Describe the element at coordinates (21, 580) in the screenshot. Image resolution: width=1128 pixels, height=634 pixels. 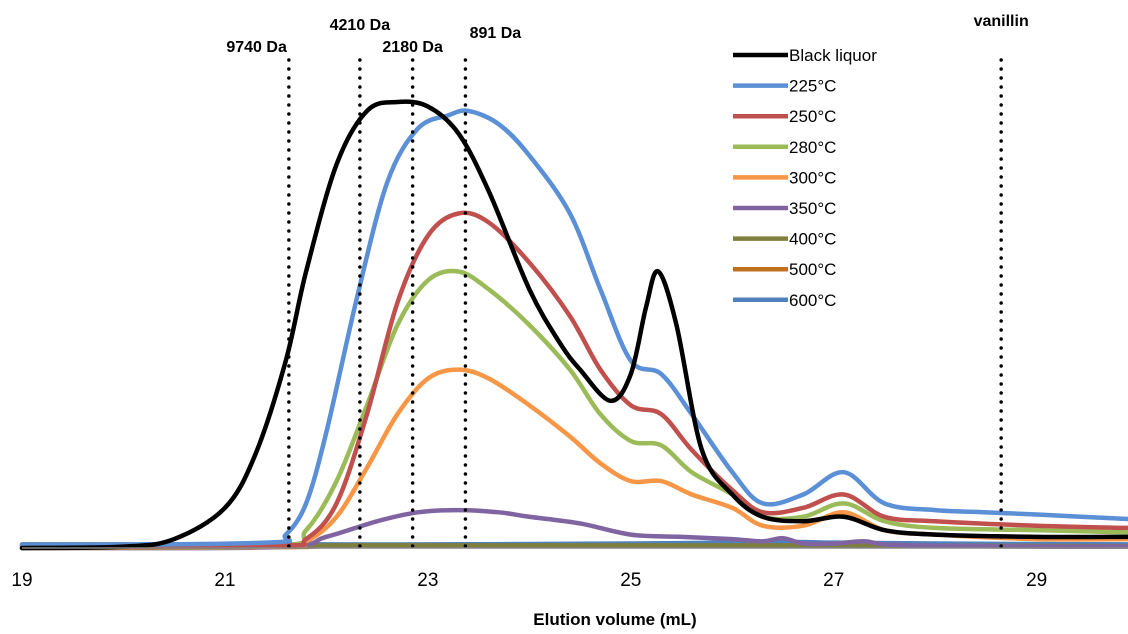
I see `x-tick-label: 19` at that location.